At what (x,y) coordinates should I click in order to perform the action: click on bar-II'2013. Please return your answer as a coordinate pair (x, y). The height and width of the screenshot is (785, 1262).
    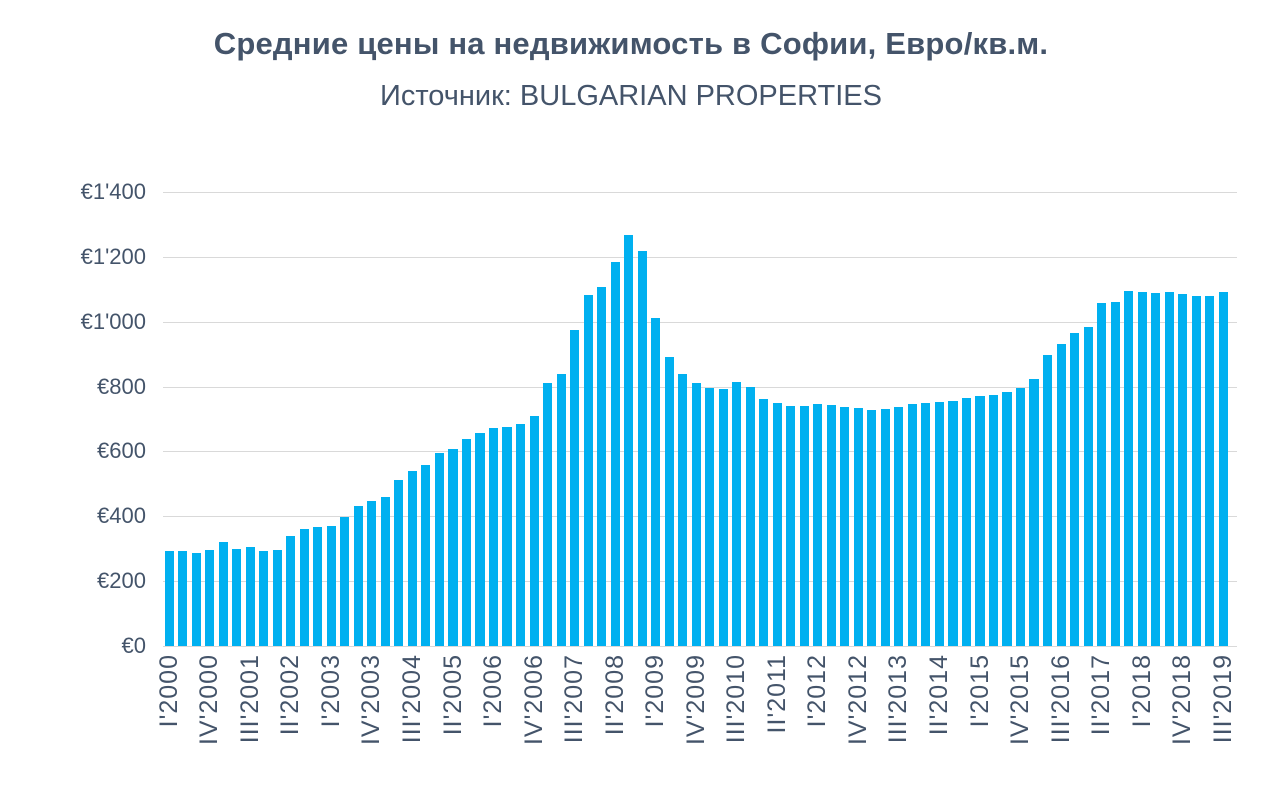
    Looking at the image, I should click on (885, 527).